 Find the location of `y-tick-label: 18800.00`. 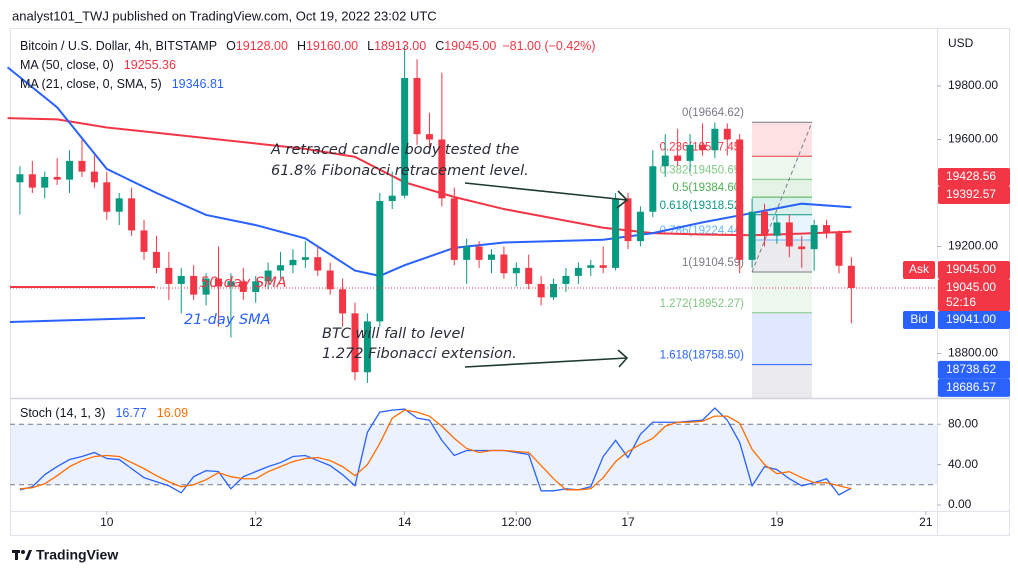

y-tick-label: 18800.00 is located at coordinates (973, 353).